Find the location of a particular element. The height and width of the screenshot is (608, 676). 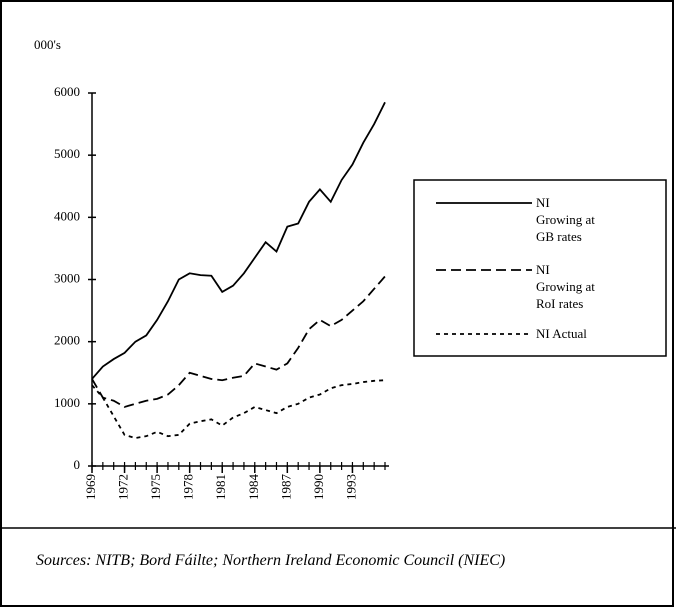

x-tick-label: 1975 is located at coordinates (155, 487).